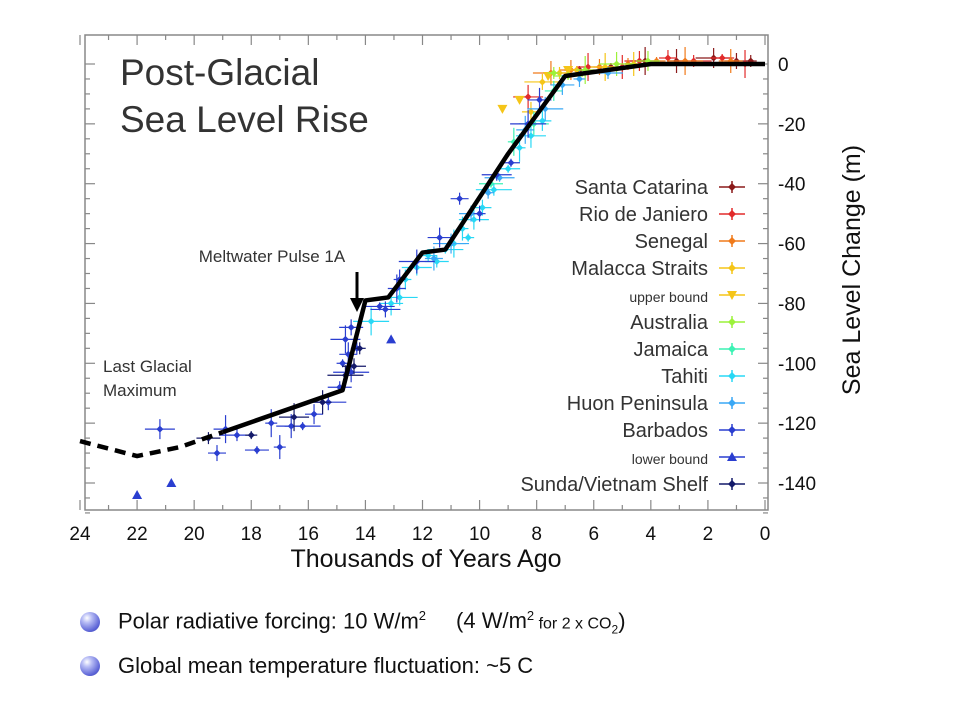  I want to click on legend-label: Rio de Janiero, so click(643, 215).